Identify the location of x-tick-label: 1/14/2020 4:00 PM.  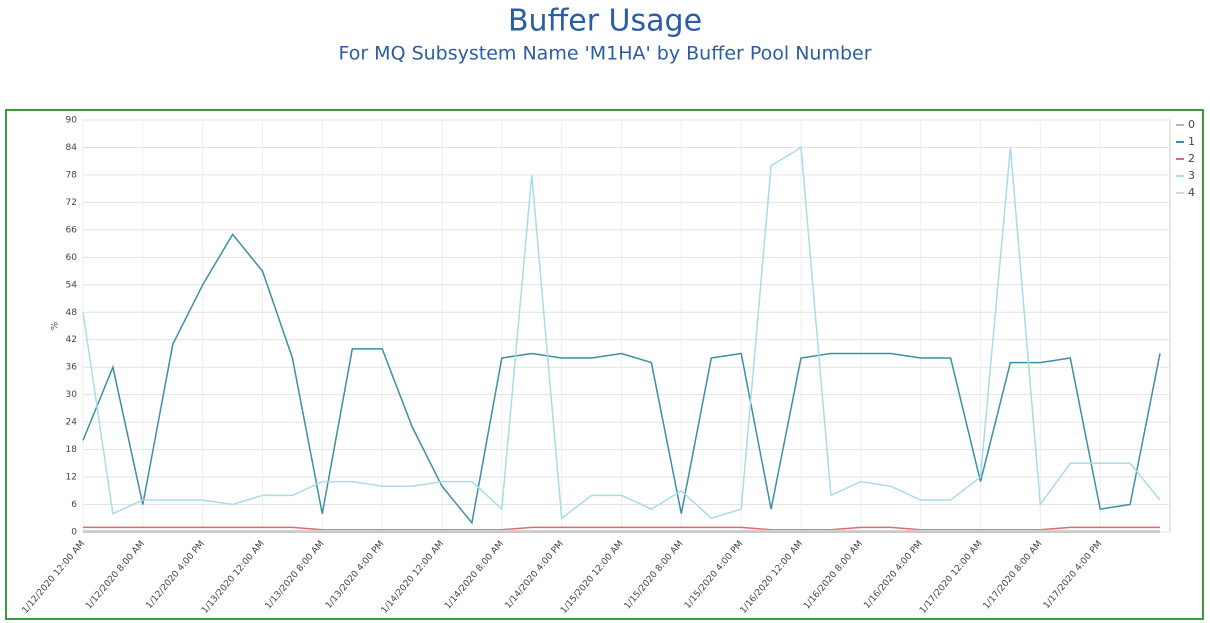
(534, 575).